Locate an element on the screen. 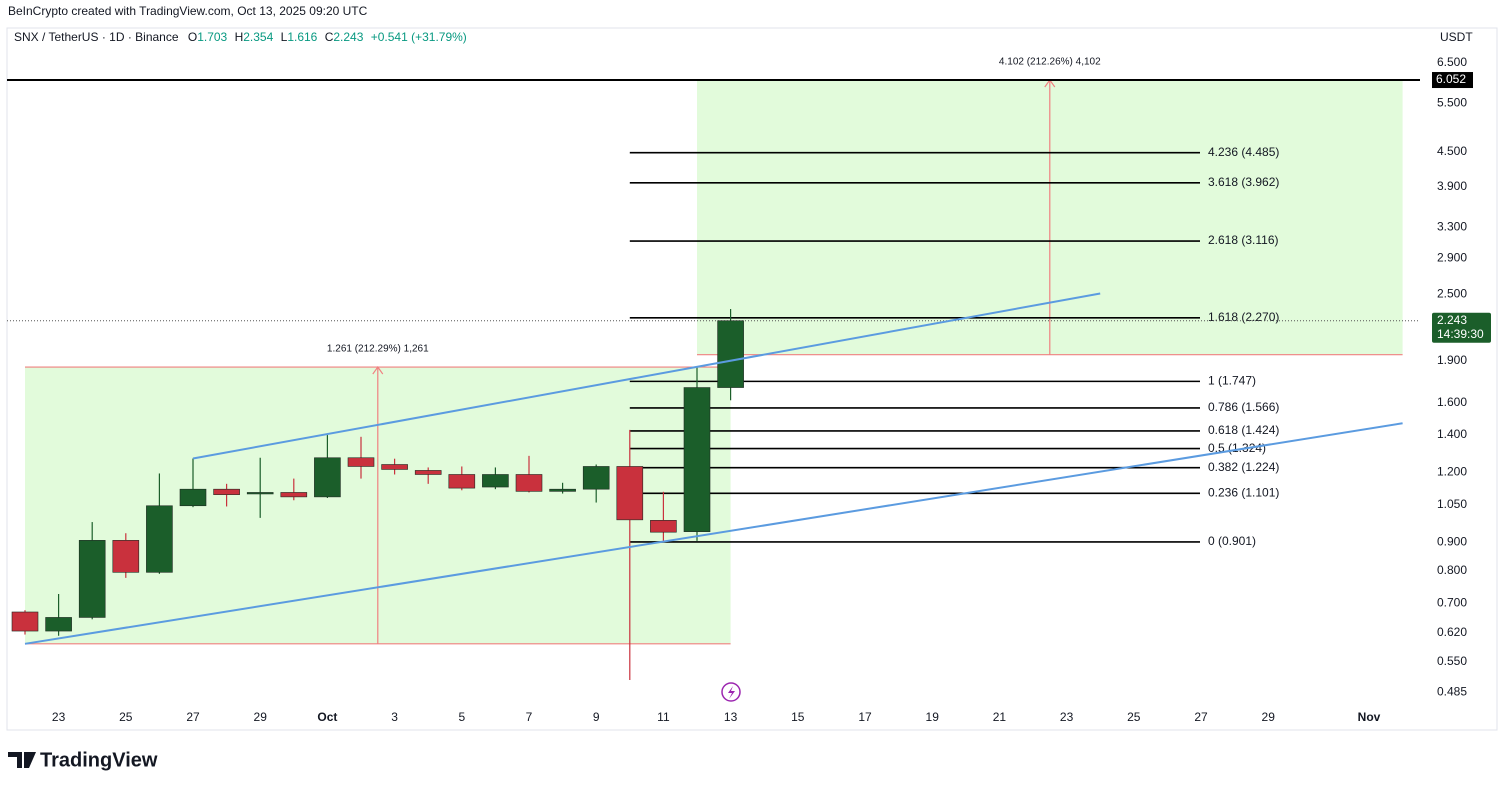 This screenshot has width=1503, height=787. y-tick-label: 0.900 is located at coordinates (1452, 541).